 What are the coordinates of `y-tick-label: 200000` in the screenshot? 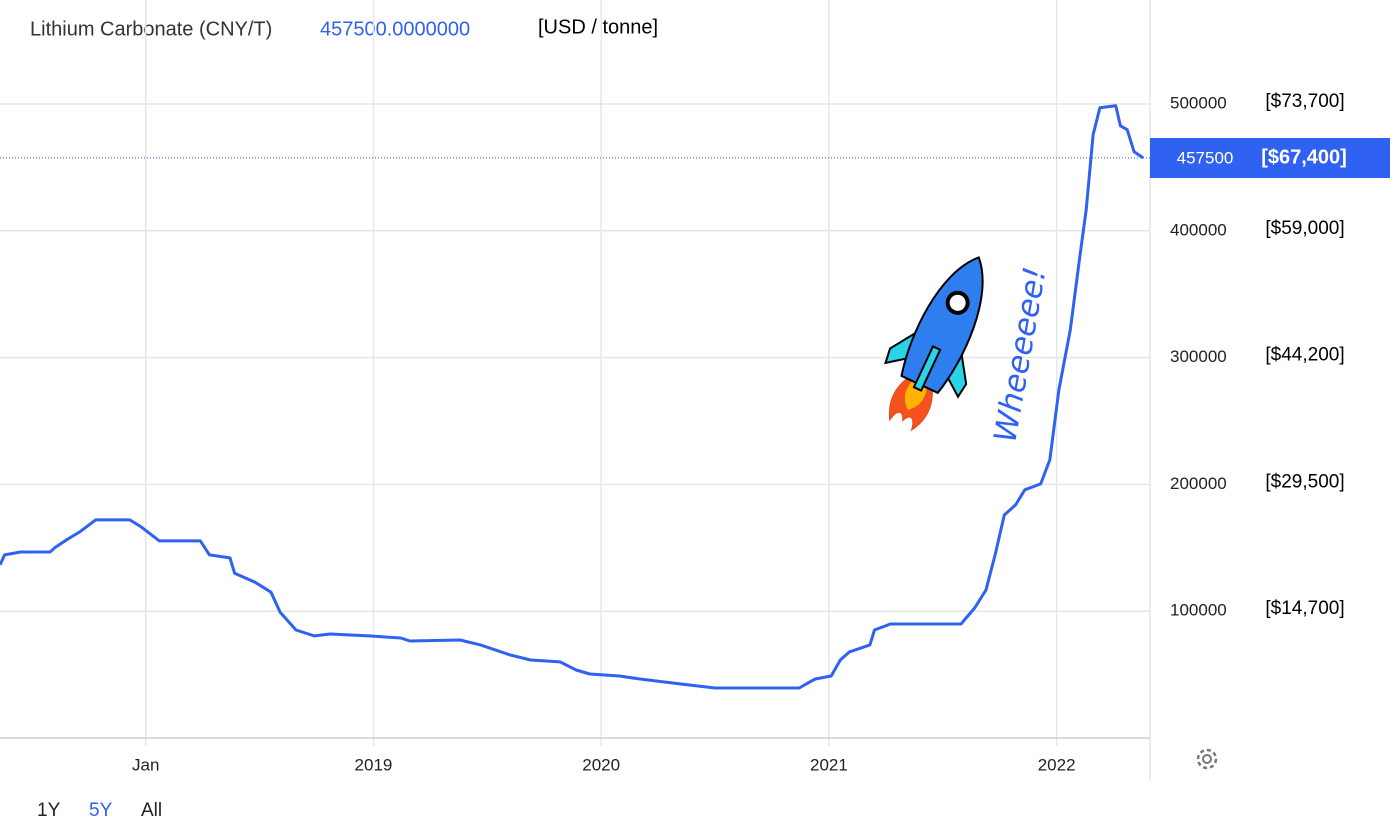 It's located at (1198, 483).